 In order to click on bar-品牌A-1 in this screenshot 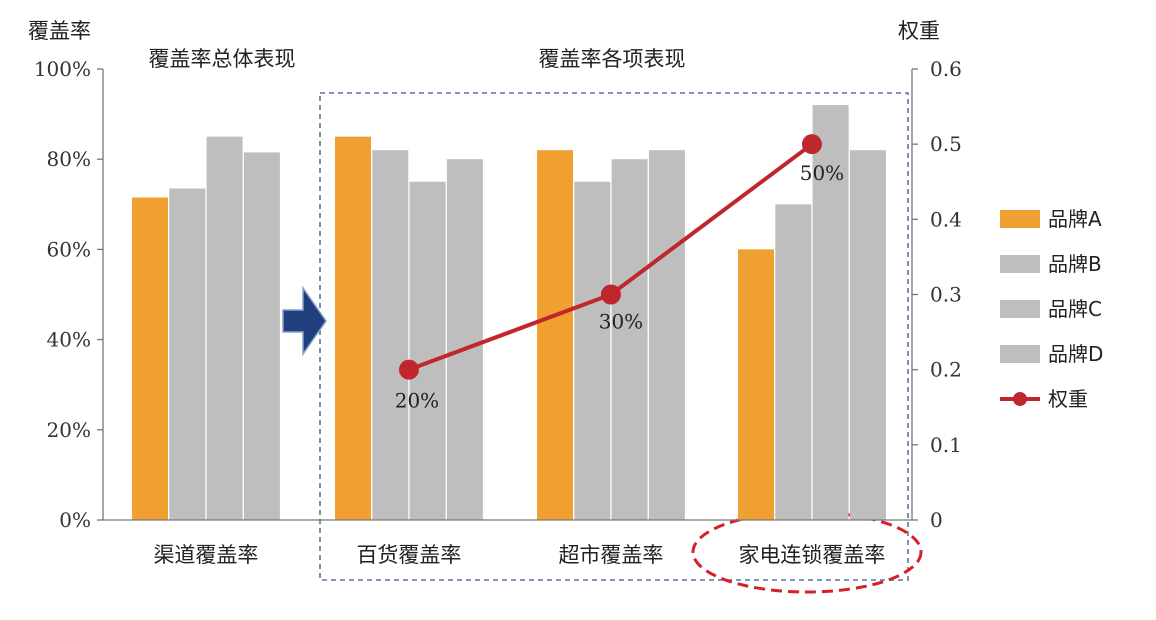, I will do `click(353, 328)`.